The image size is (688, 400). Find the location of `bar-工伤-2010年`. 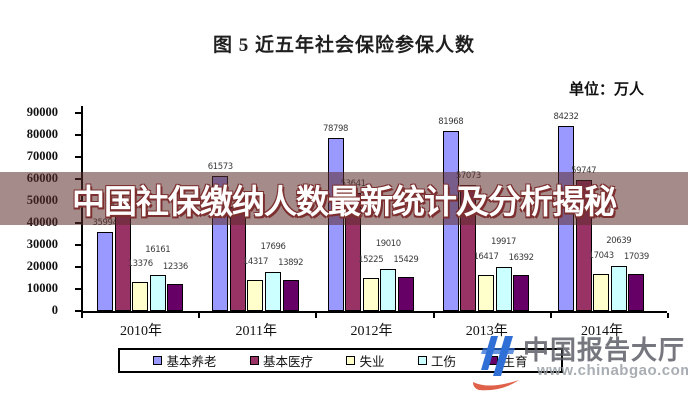

bar-工伤-2010年 is located at coordinates (157, 293).